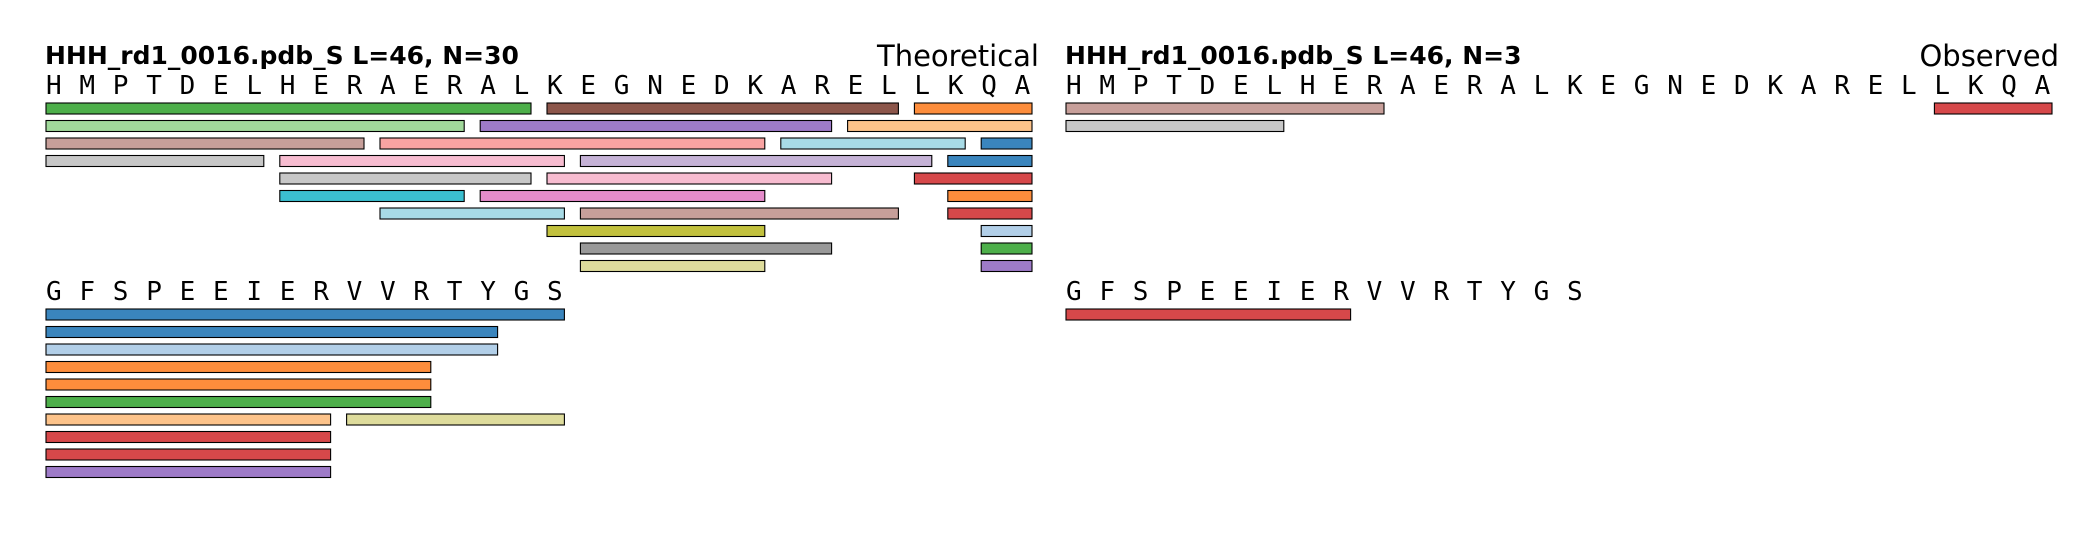 The width and height of the screenshot is (2100, 540). I want to click on theoretical-residue-42: R, so click(421, 292).